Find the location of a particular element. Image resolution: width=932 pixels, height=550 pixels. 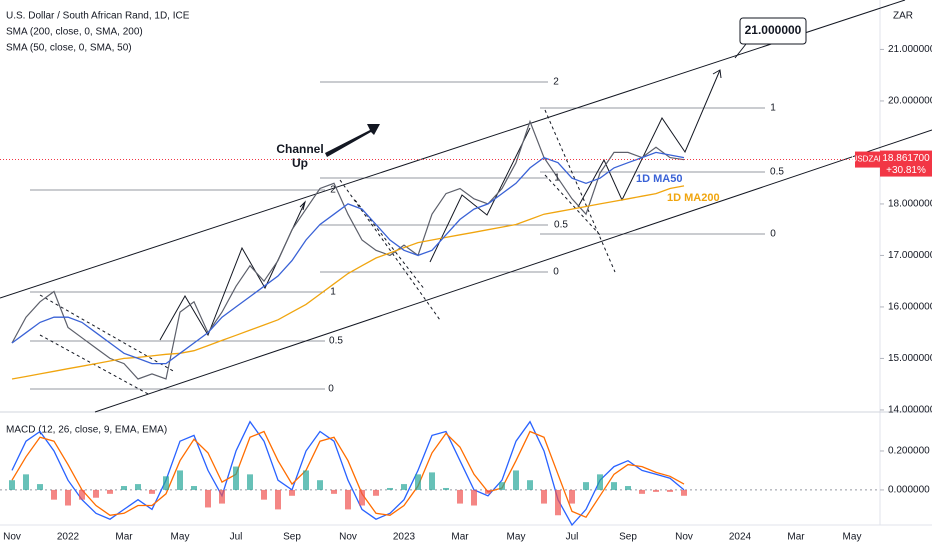

y-tick-label: 20.000000 is located at coordinates (910, 101).